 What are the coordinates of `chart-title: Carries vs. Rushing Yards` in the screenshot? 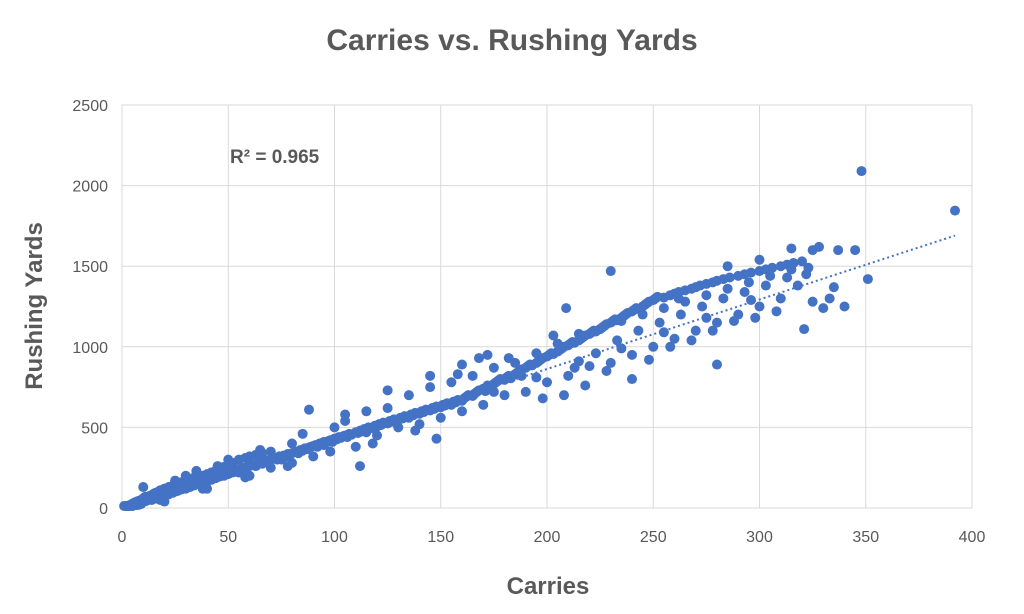 It's located at (511, 40).